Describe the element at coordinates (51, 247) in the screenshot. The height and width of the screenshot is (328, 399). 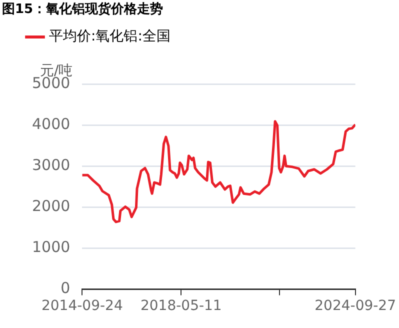
I see `y-tick-label: 1000` at that location.